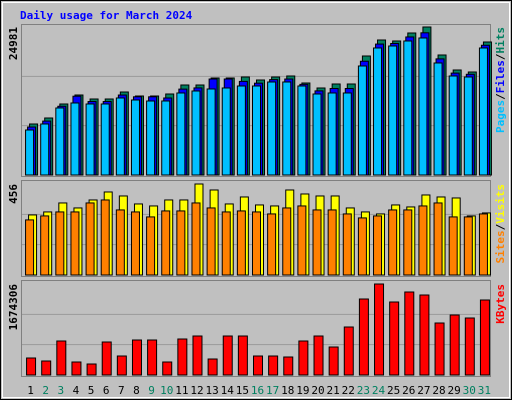 This screenshot has width=512, height=400. Describe the element at coordinates (500, 304) in the screenshot. I see `legend: KBytes` at that location.